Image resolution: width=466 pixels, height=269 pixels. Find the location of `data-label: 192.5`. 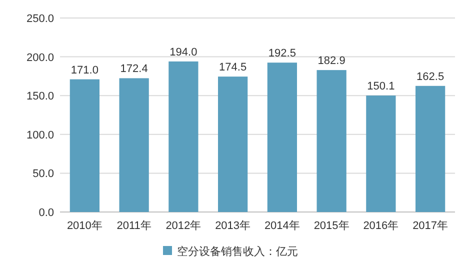

data-label: 192.5 is located at coordinates (282, 54).